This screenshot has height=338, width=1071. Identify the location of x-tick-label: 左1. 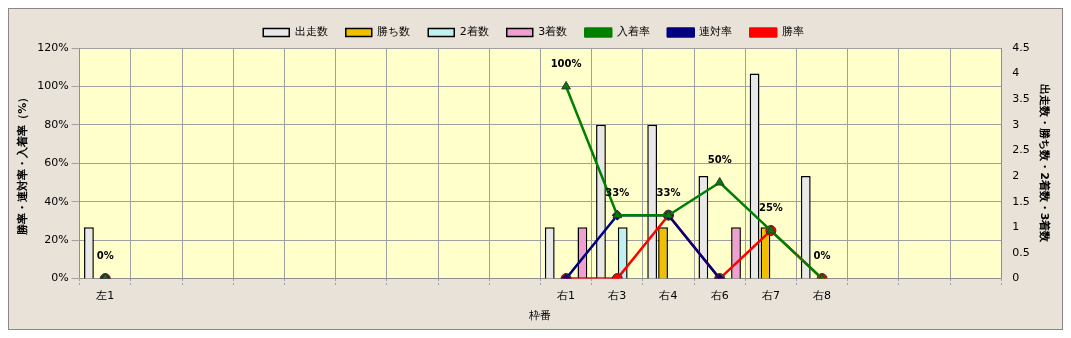
(105, 296).